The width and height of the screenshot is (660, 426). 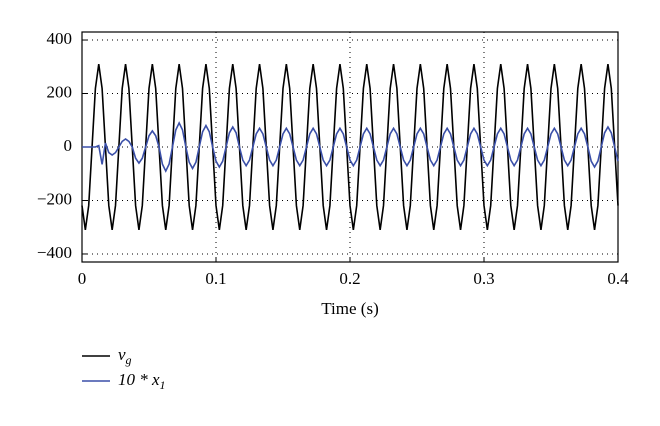 I want to click on series-line, so click(x=350, y=147).